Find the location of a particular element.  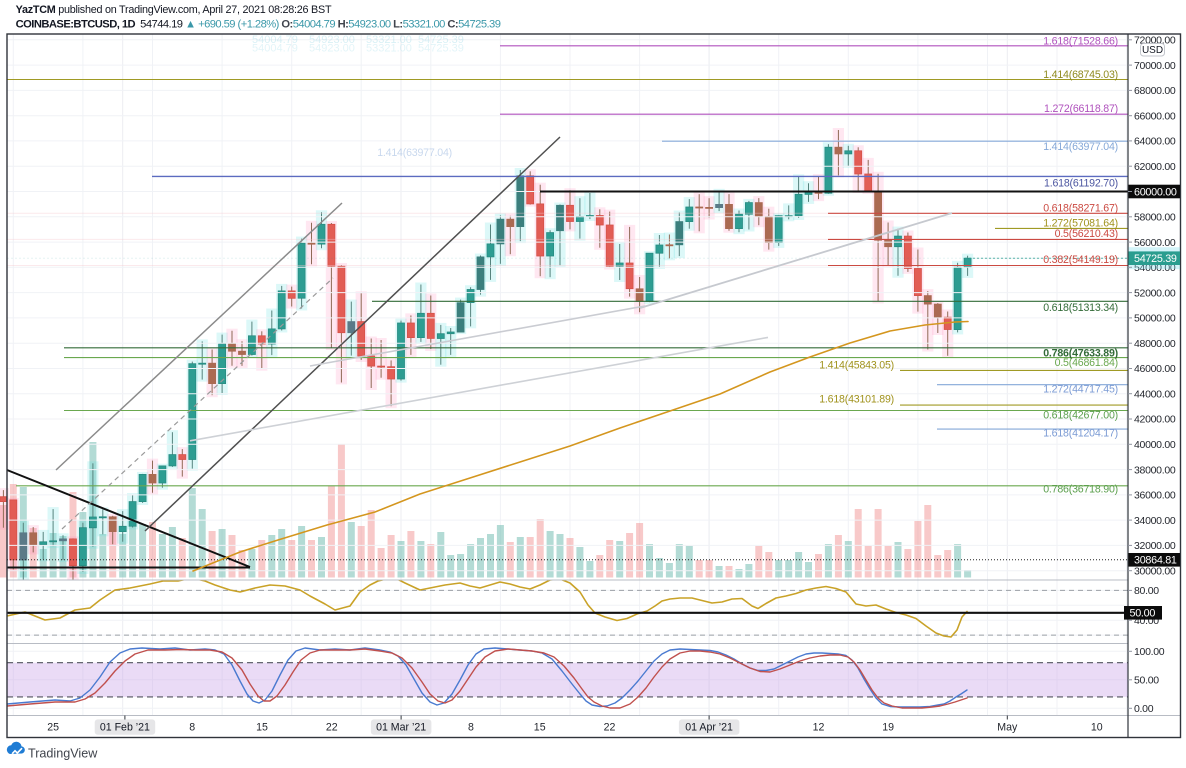

svg-text: 42000.00 is located at coordinates (1155, 420).